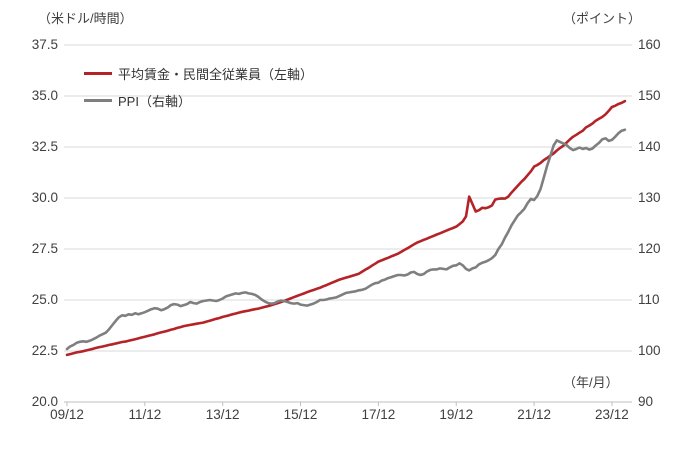 This screenshot has width=681, height=454. Describe the element at coordinates (222, 414) in the screenshot. I see `x-axis-tick-13/12: 13/12` at that location.